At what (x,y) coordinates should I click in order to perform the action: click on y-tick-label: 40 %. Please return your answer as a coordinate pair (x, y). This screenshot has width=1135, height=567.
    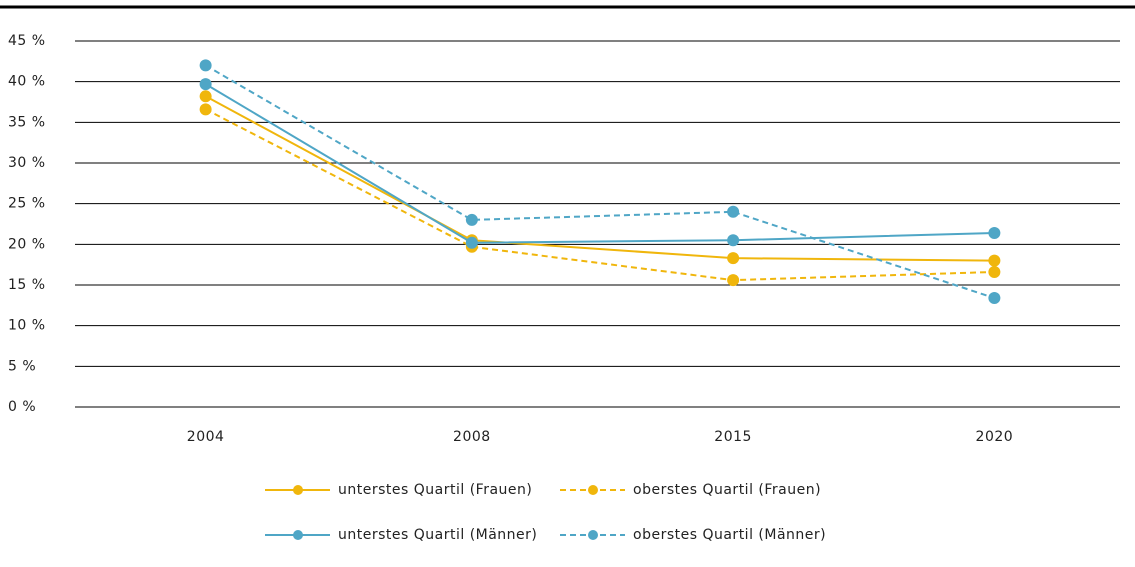
    Looking at the image, I should click on (27, 82).